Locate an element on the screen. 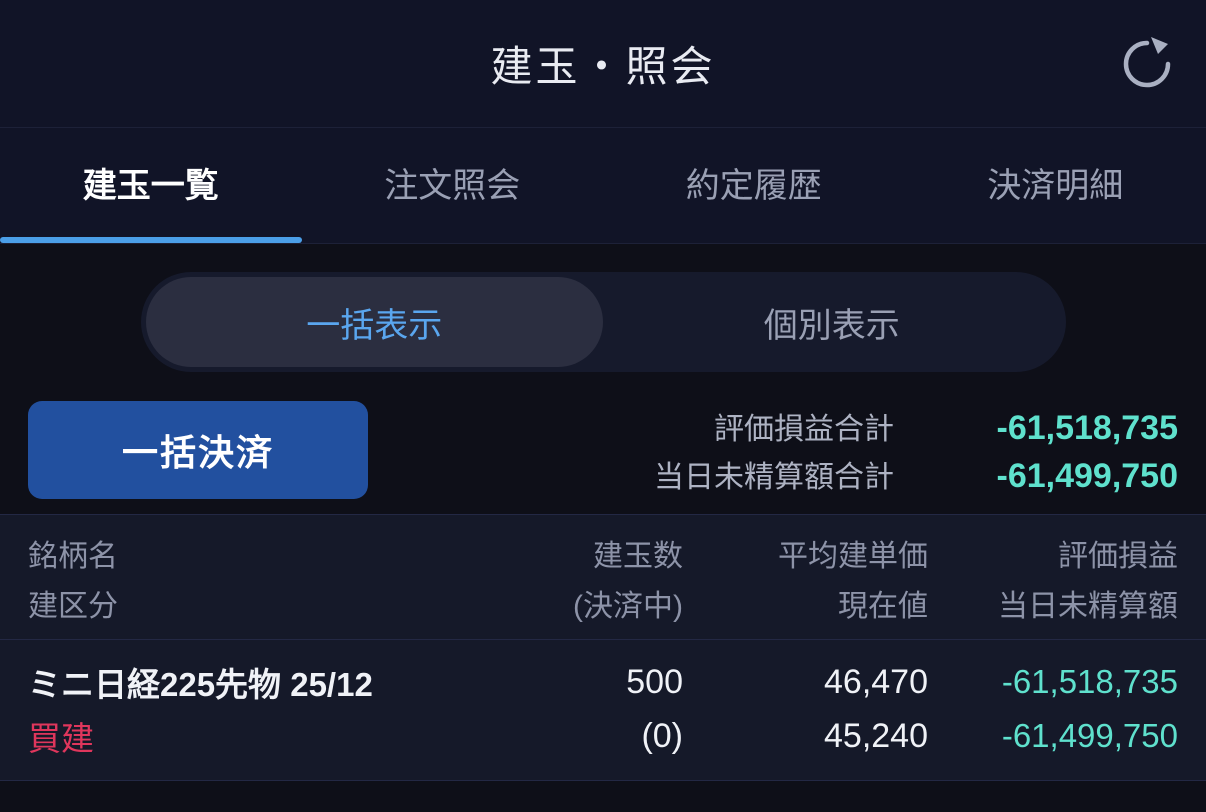 The height and width of the screenshot is (812, 1206). table-row-line-2: 買建 (0) 45,240 -61,499,750 is located at coordinates (603, 736).